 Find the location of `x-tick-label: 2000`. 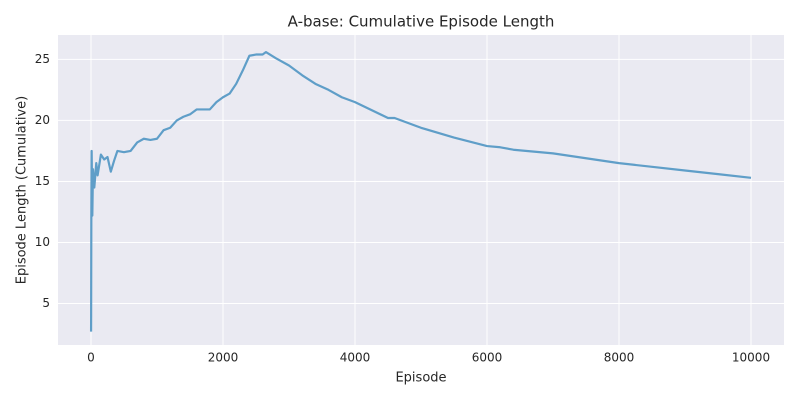

x-tick-label: 2000 is located at coordinates (223, 358).